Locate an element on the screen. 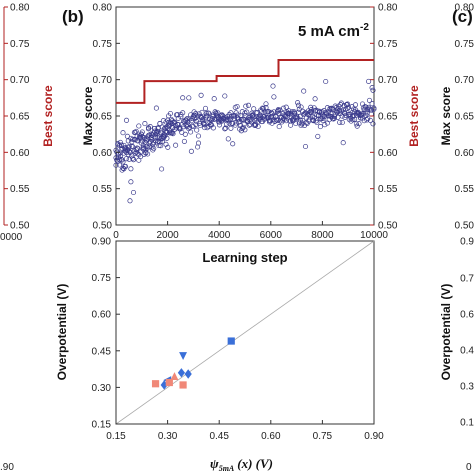  y-tick-label: 0.60 is located at coordinates (102, 315).